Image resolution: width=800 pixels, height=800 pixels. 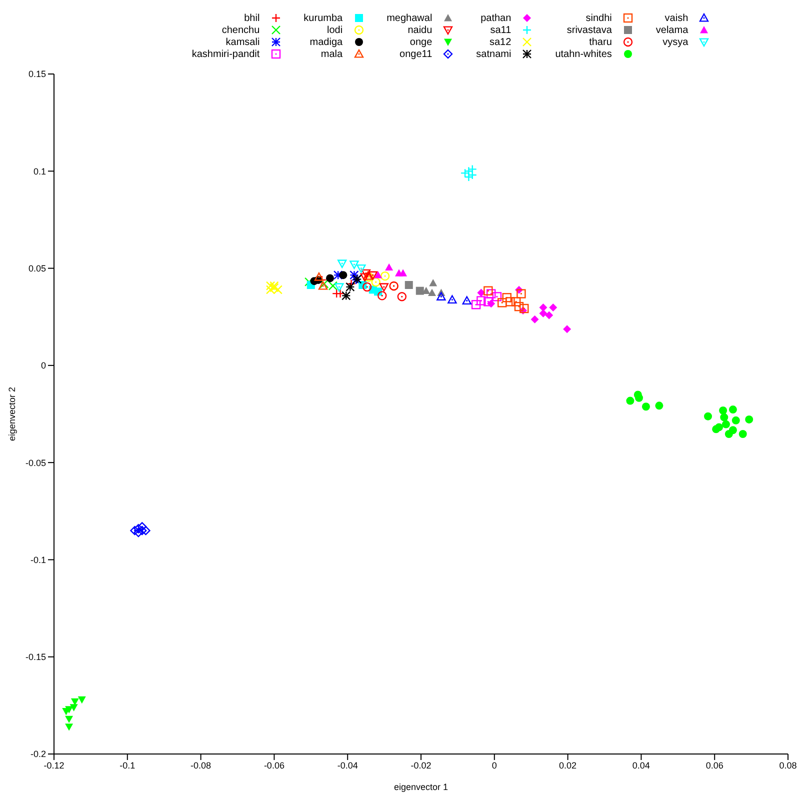 I want to click on legend-label: madiga, so click(x=326, y=42).